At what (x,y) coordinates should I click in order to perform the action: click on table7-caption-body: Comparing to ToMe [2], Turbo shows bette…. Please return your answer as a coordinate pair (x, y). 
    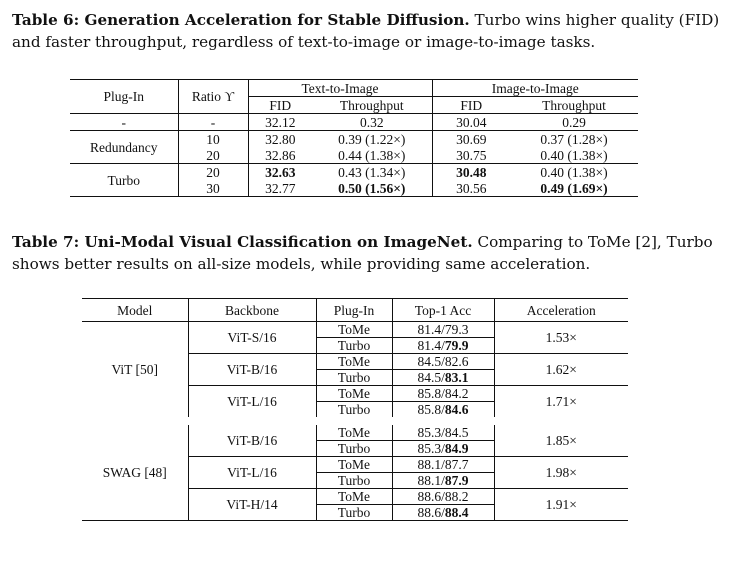
    Looking at the image, I should click on (362, 253).